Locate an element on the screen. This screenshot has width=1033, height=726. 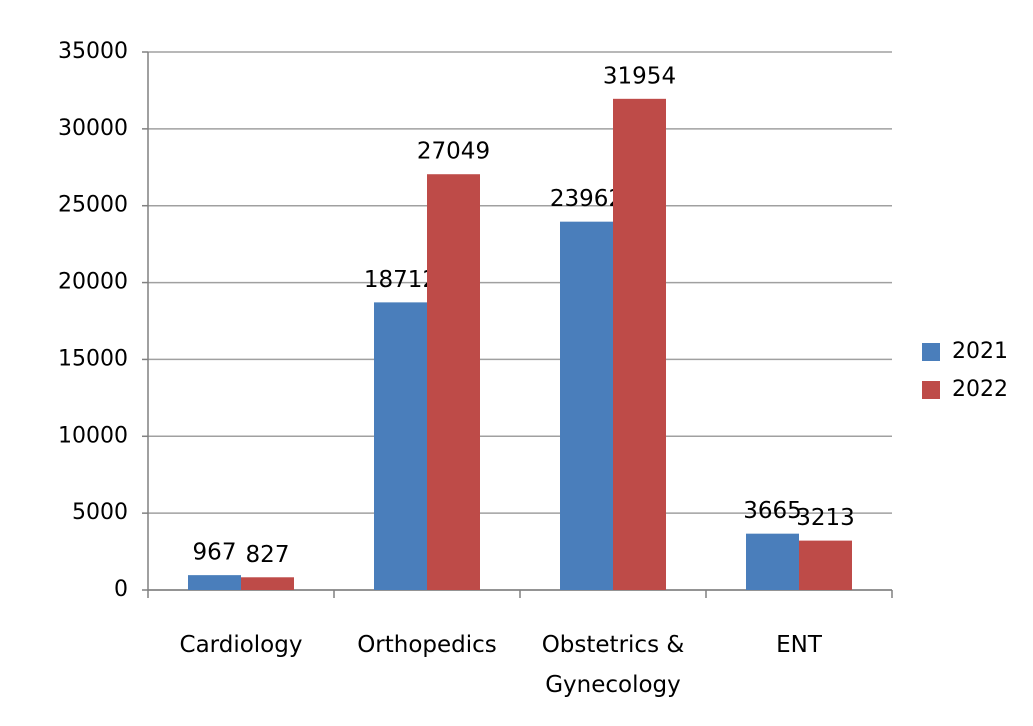
data-label: 23962 is located at coordinates (586, 199).